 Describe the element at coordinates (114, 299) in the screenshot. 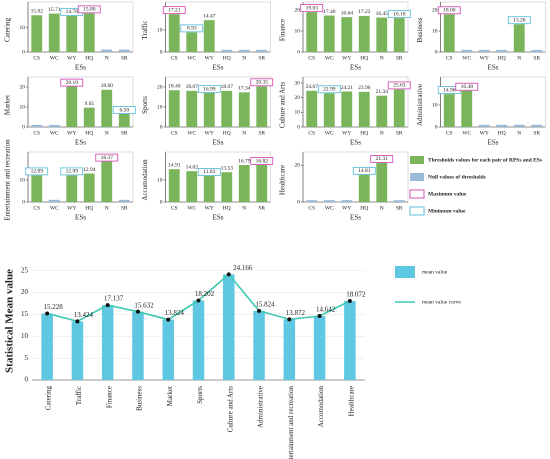

I see `value-label: 17.137` at that location.